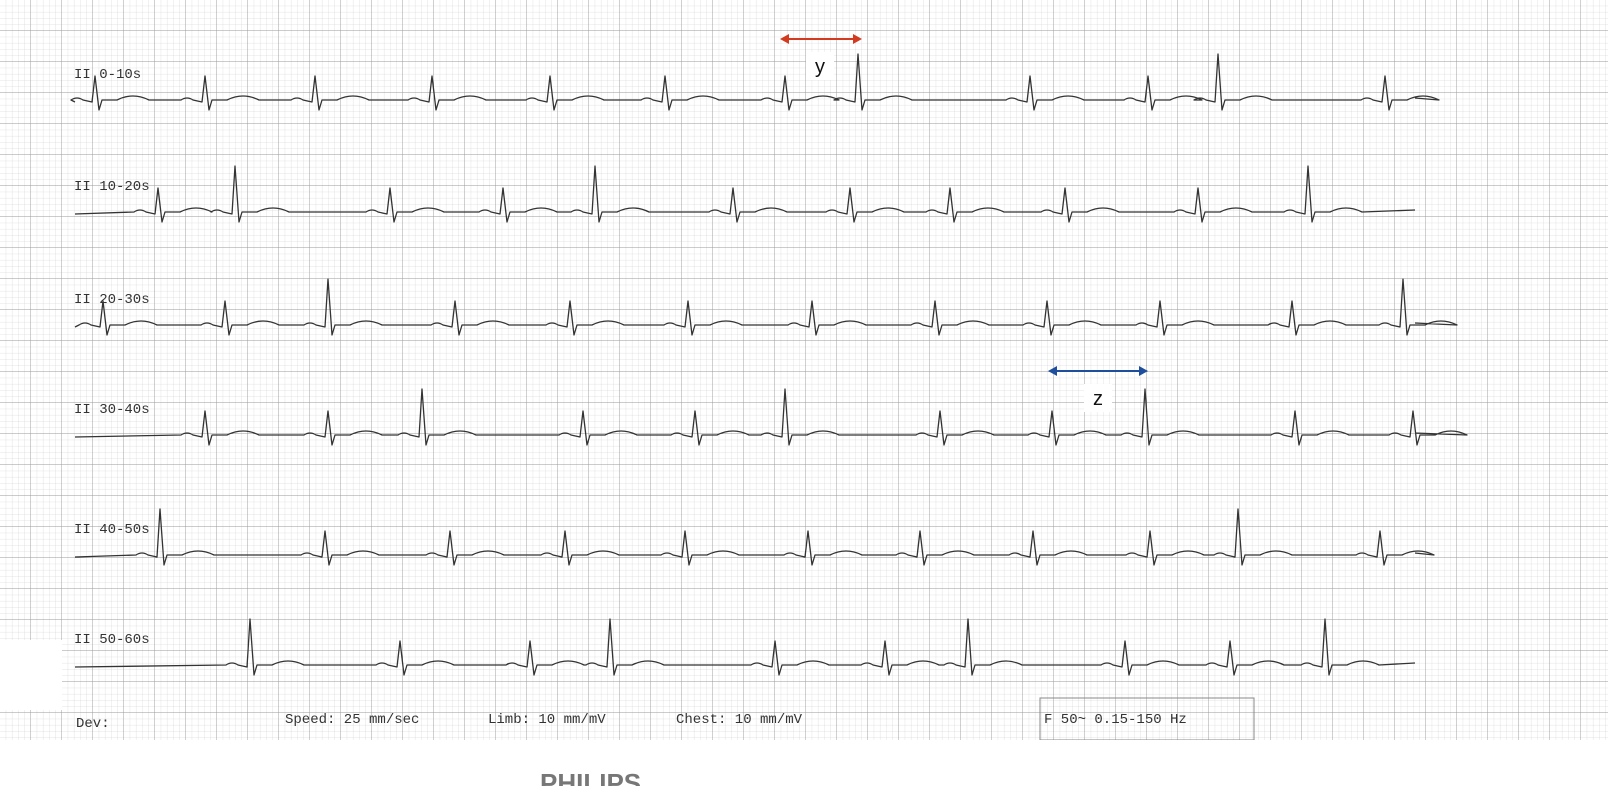  What do you see at coordinates (112, 187) in the screenshot?
I see `row-label: II 10-20s` at bounding box center [112, 187].